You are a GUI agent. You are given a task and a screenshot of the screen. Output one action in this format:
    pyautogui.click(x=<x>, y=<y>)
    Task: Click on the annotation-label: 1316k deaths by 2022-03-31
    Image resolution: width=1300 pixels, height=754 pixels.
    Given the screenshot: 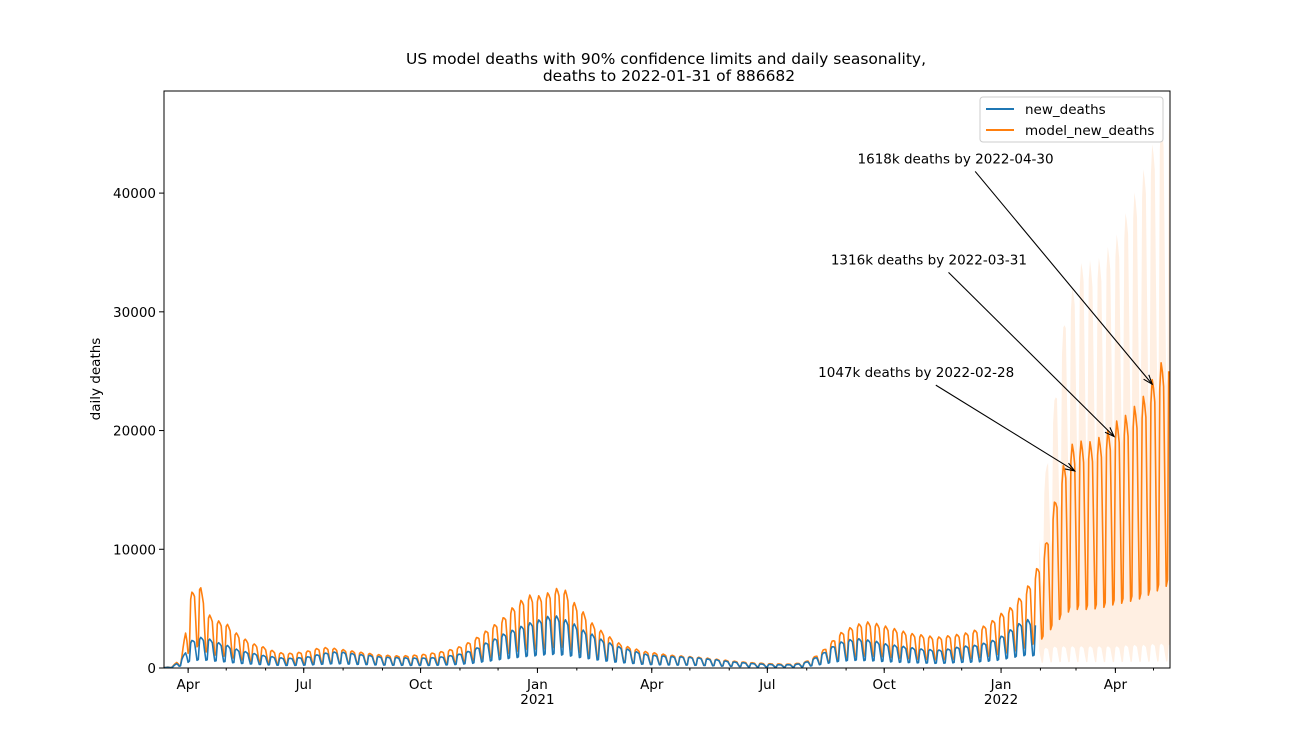 What is the action you would take?
    pyautogui.click(x=929, y=260)
    